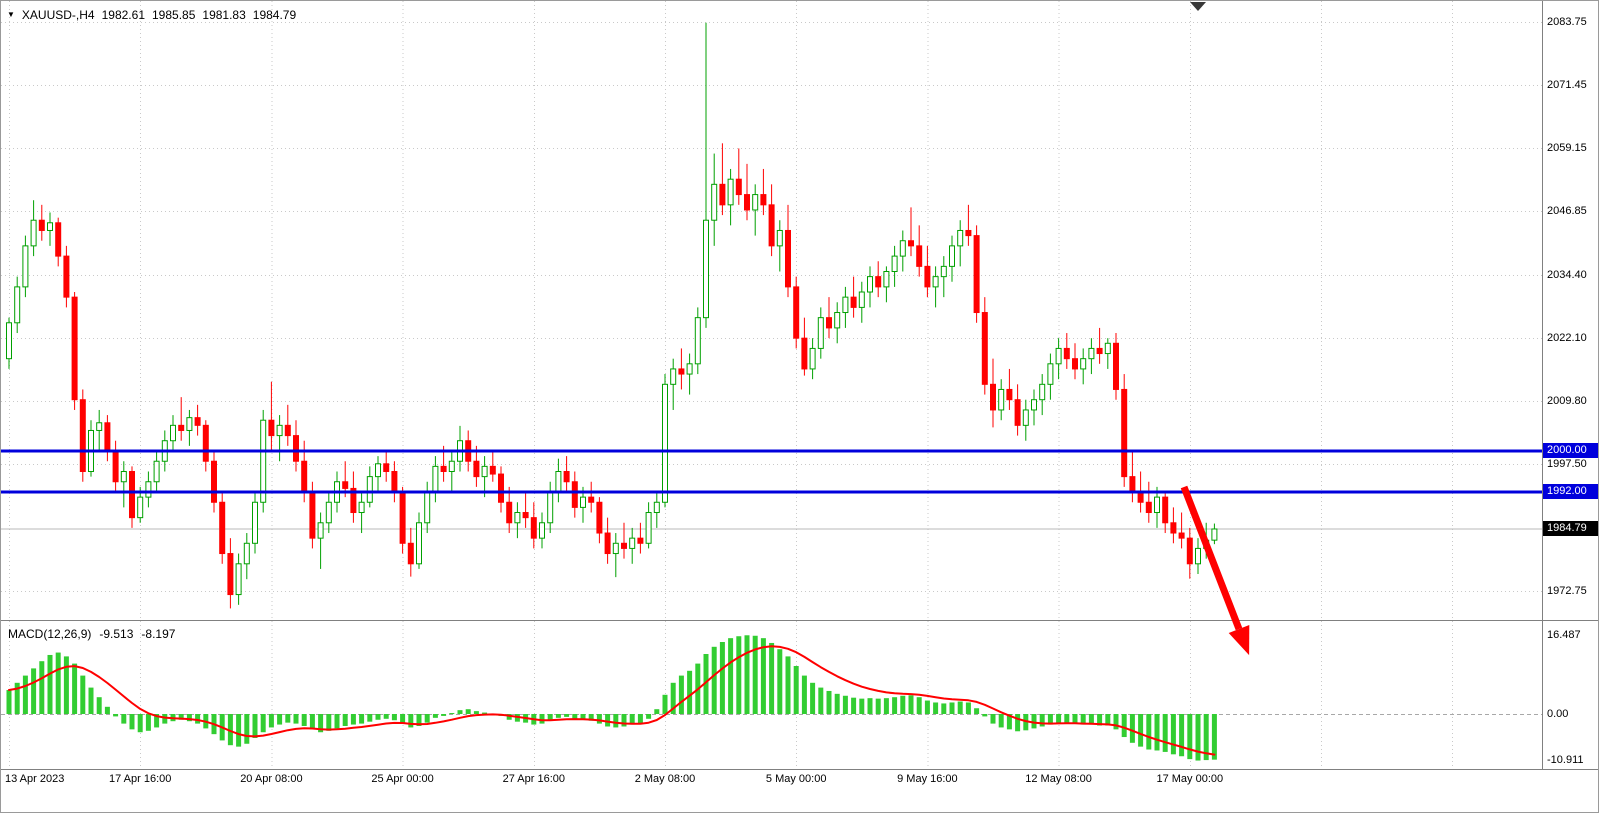 The image size is (1599, 813). Describe the element at coordinates (11, 14) in the screenshot. I see `dropdown-triangle-icon: ▼` at that location.